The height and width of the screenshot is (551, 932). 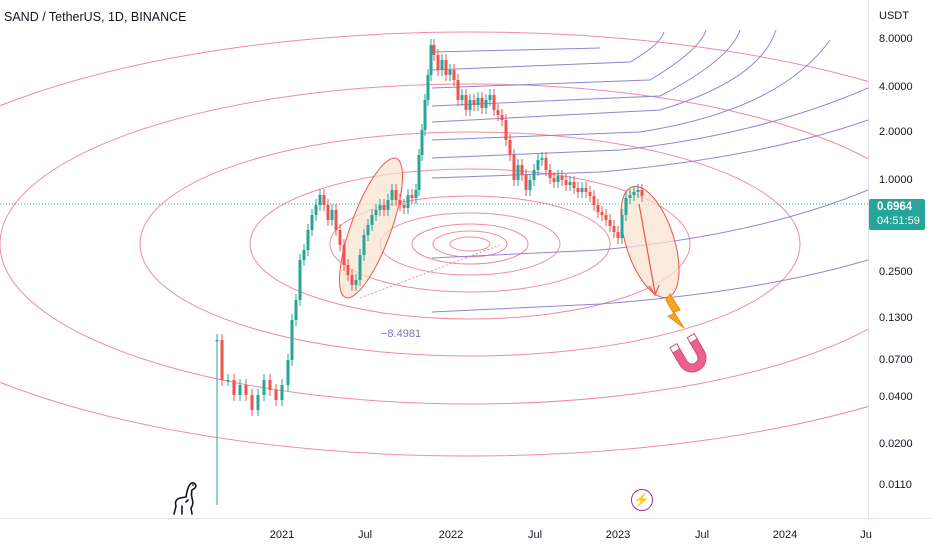 I want to click on fib-circle, so click(x=470, y=244).